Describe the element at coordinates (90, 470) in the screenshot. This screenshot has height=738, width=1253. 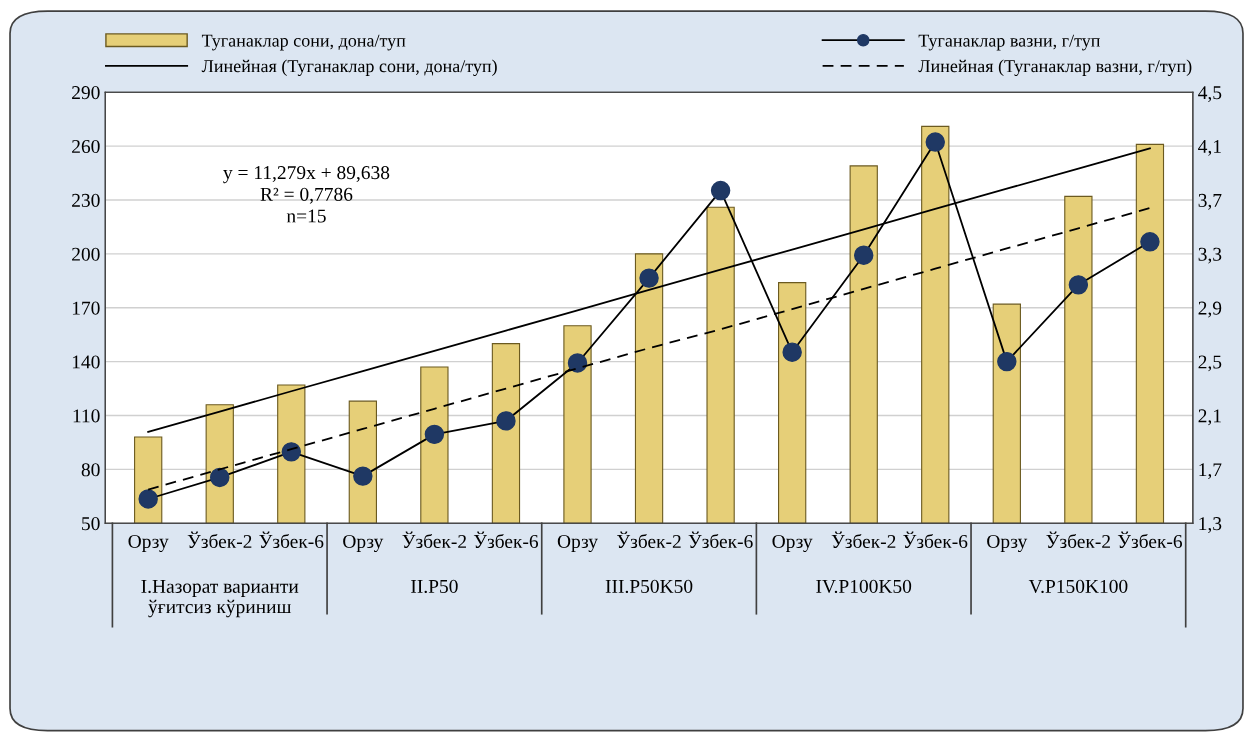
I see `y-tick-label: 80` at that location.